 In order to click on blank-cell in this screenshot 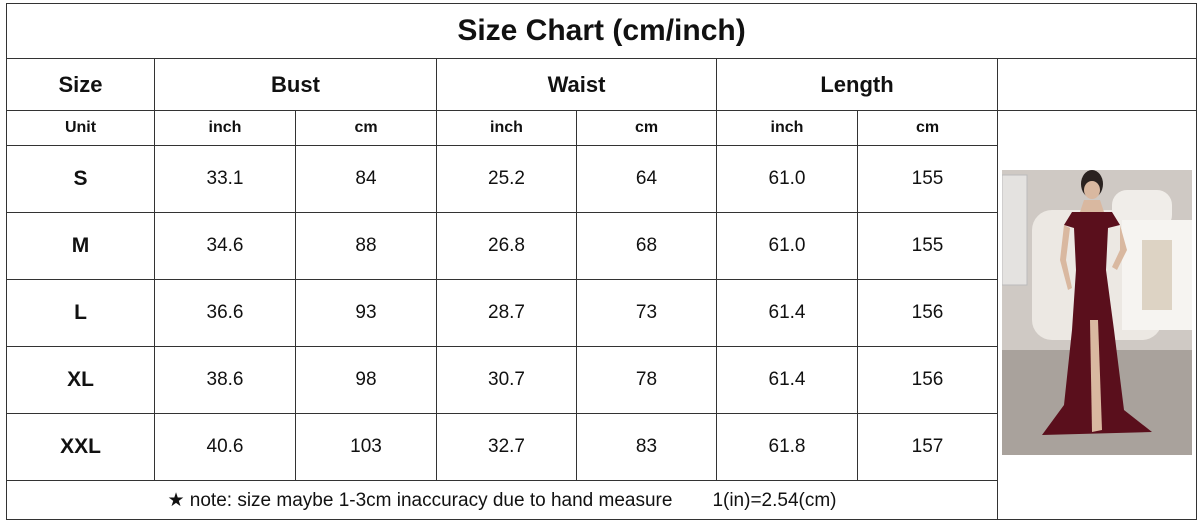, I will do `click(1097, 84)`.